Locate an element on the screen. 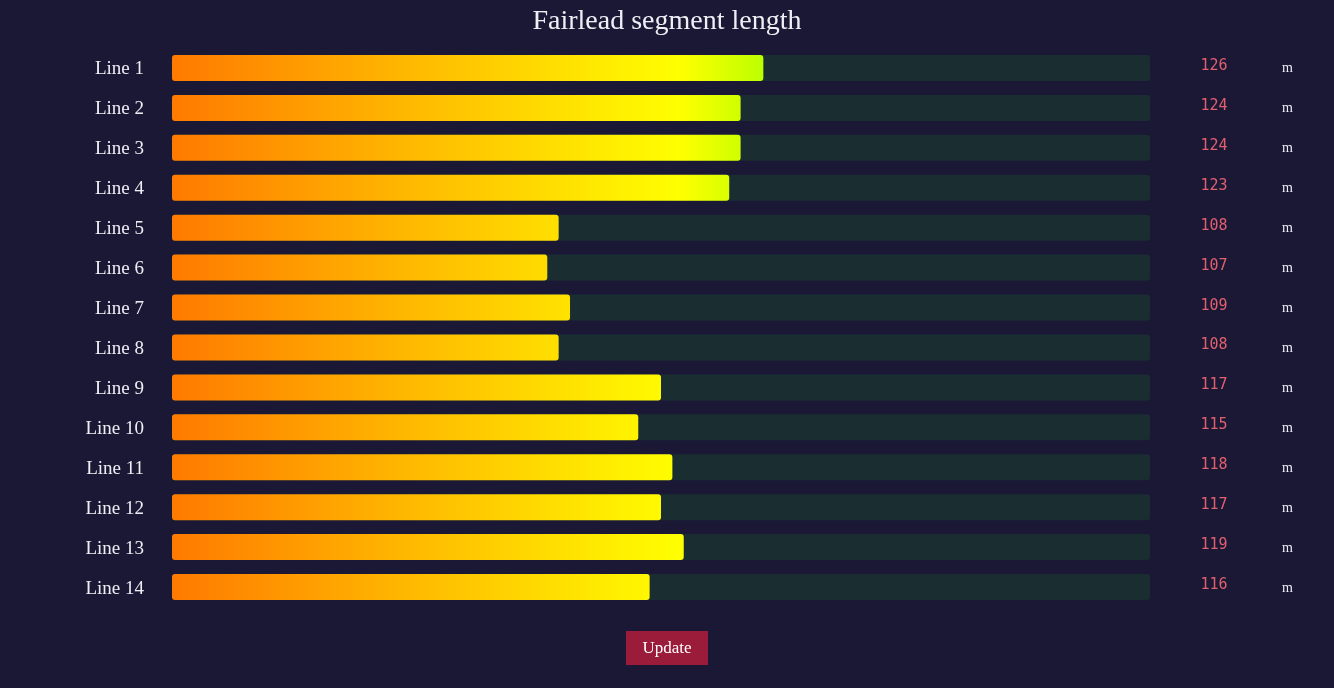 This screenshot has height=688, width=1334. y-tick-label: Line 5 is located at coordinates (119, 228).